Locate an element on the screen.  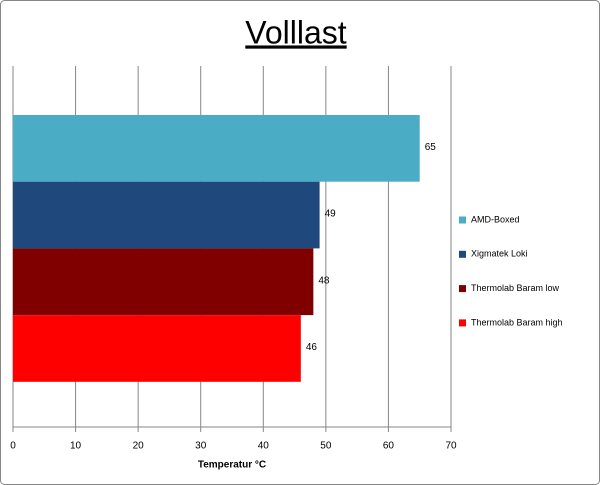
data-label: 46 is located at coordinates (312, 347).